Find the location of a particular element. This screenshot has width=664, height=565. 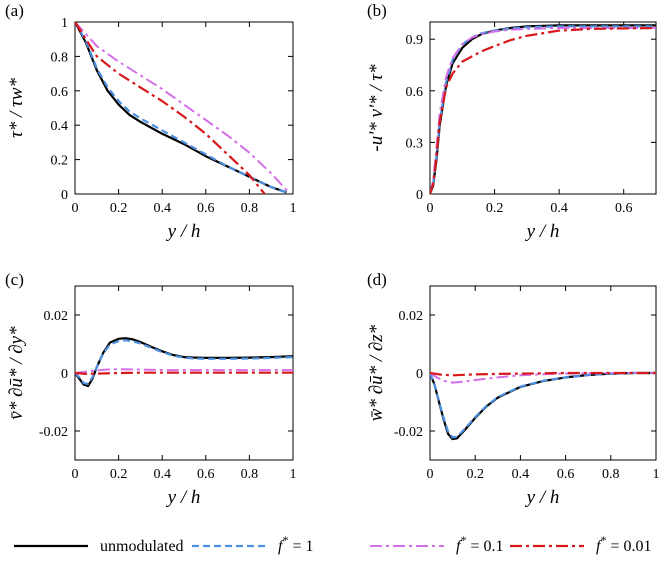

y-tick-label: 0.8 is located at coordinates (60, 57).